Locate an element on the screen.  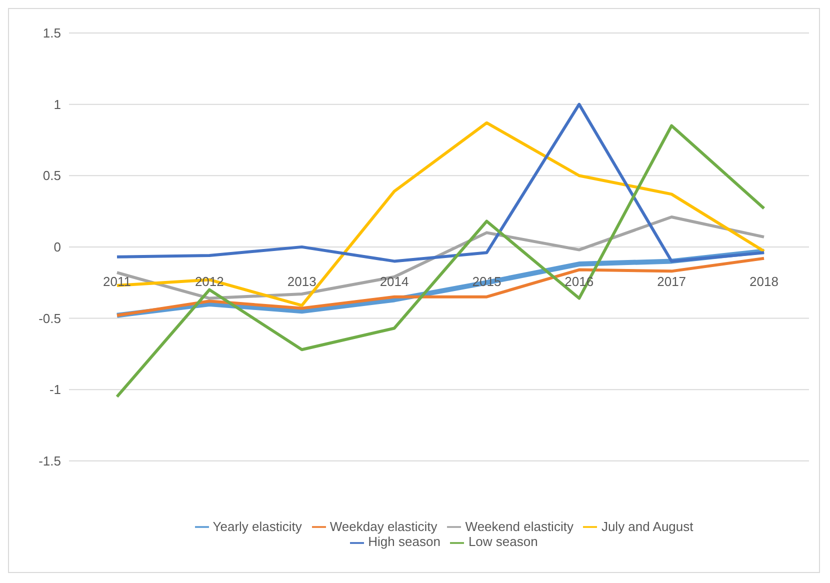
x-tick-label: 2013 is located at coordinates (301, 281).